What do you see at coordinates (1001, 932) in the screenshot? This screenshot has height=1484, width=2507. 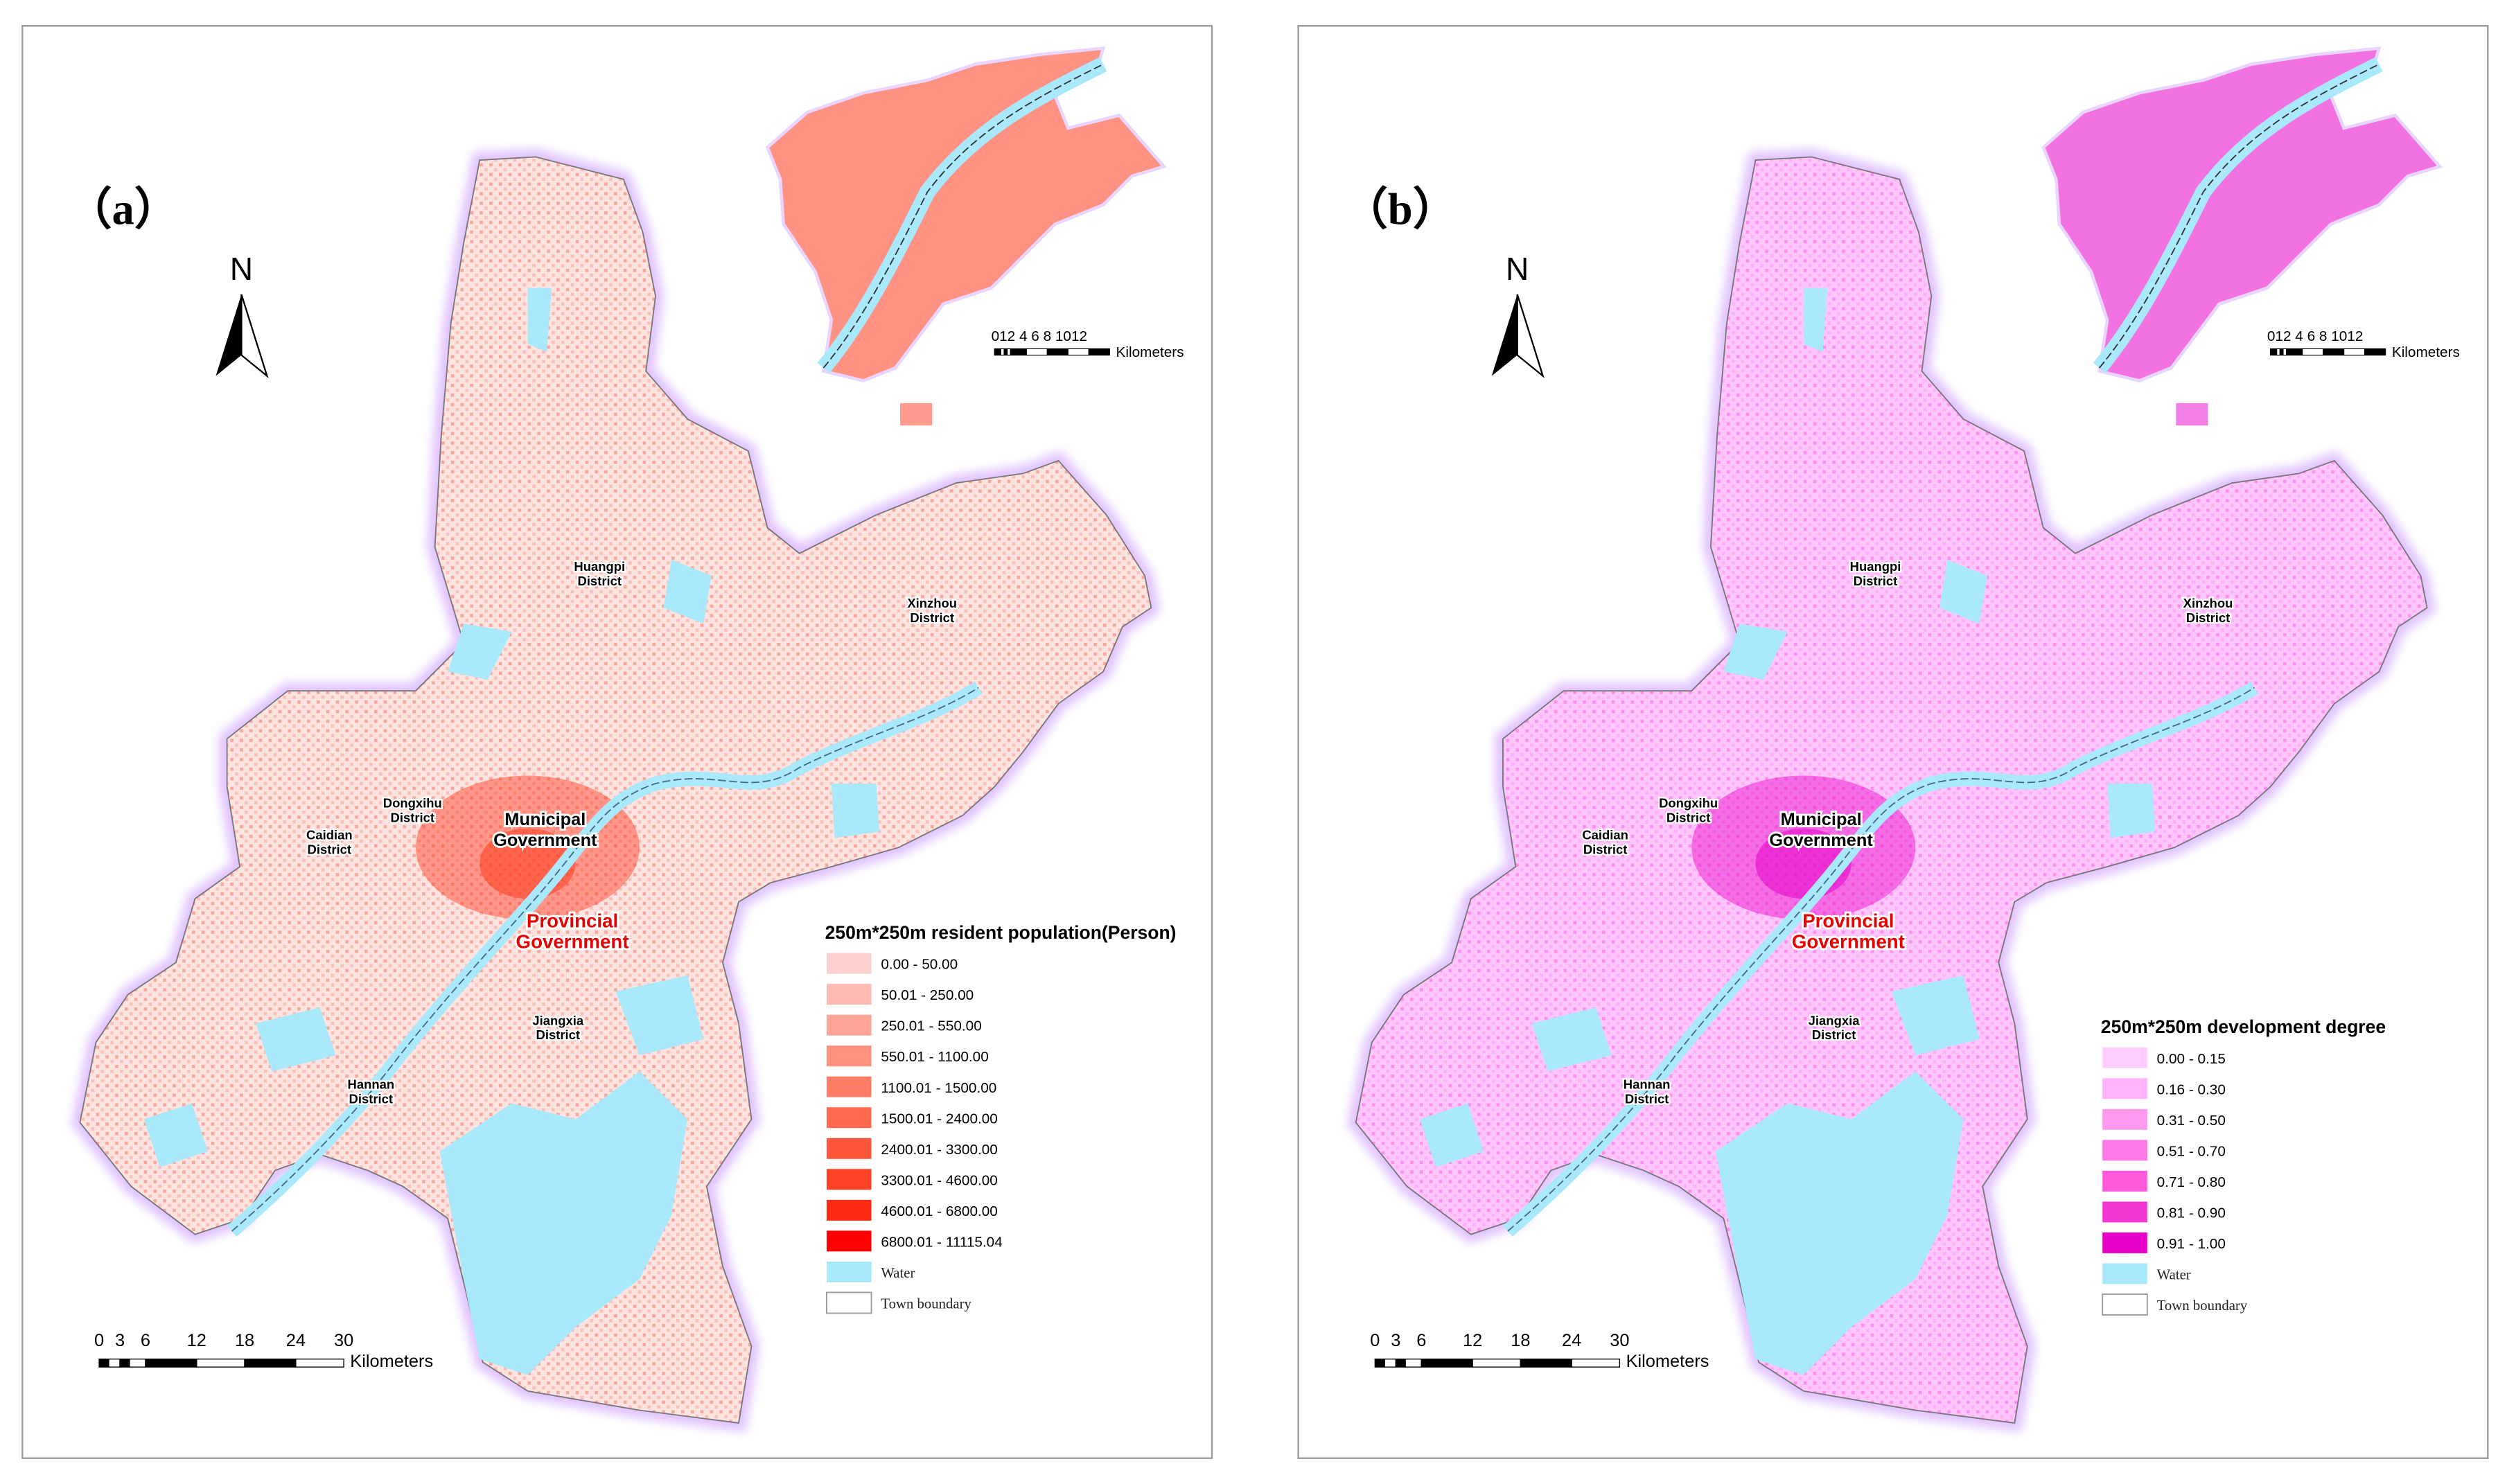 I see `legend-title: 250m*250m resident population(Person)` at bounding box center [1001, 932].